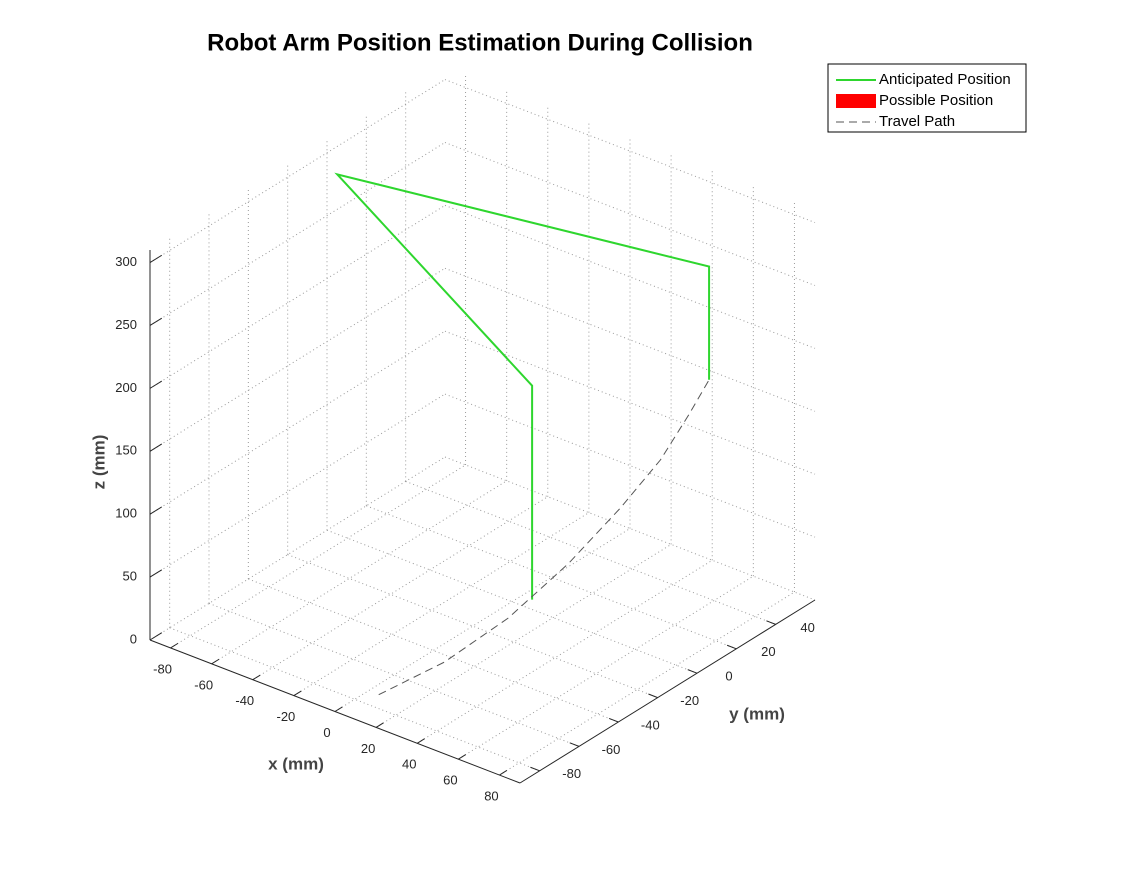 This screenshot has width=1136, height=880. What do you see at coordinates (945, 79) in the screenshot?
I see `legend-label: Anticipated Position` at bounding box center [945, 79].